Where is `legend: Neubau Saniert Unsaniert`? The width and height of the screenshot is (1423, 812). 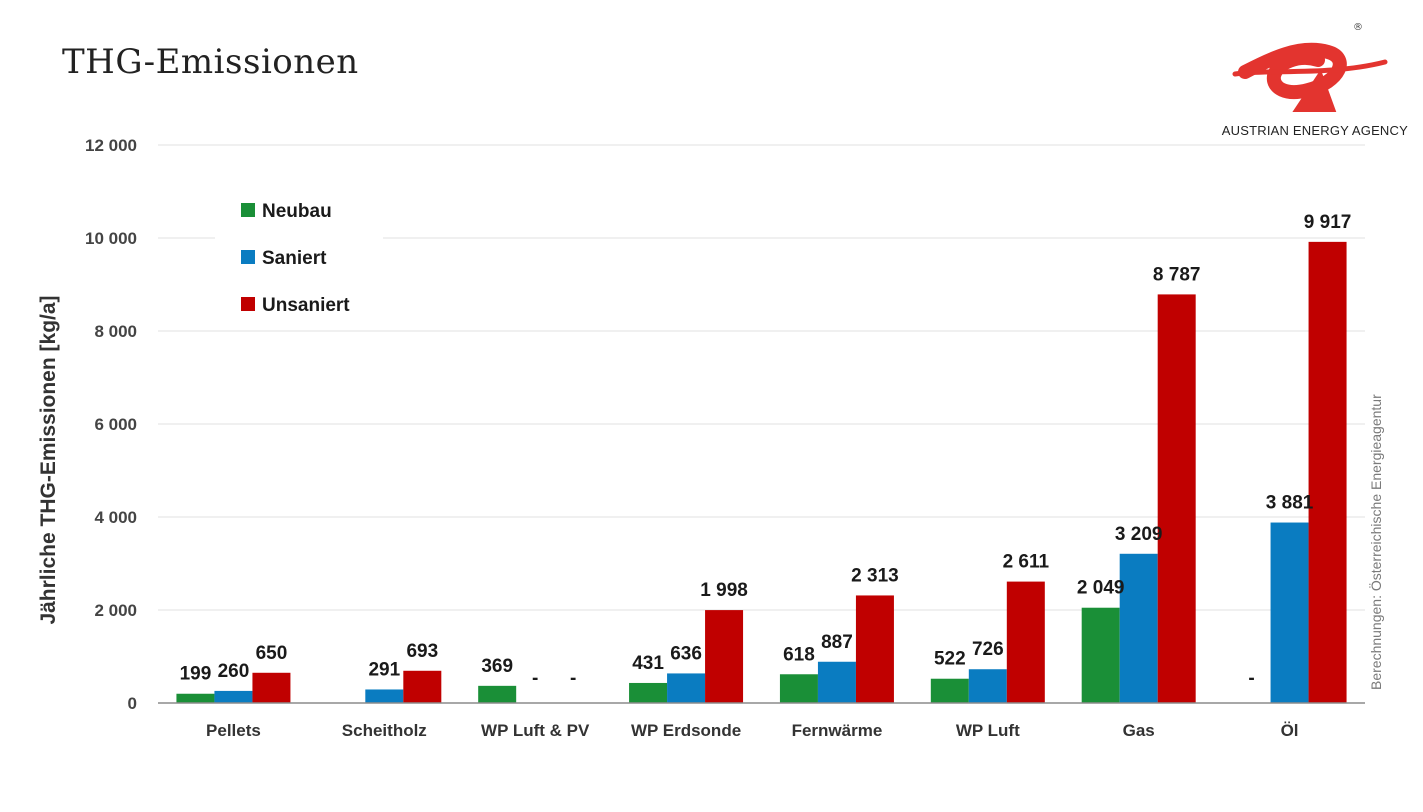 legend: Neubau Saniert Unsaniert is located at coordinates (299, 257).